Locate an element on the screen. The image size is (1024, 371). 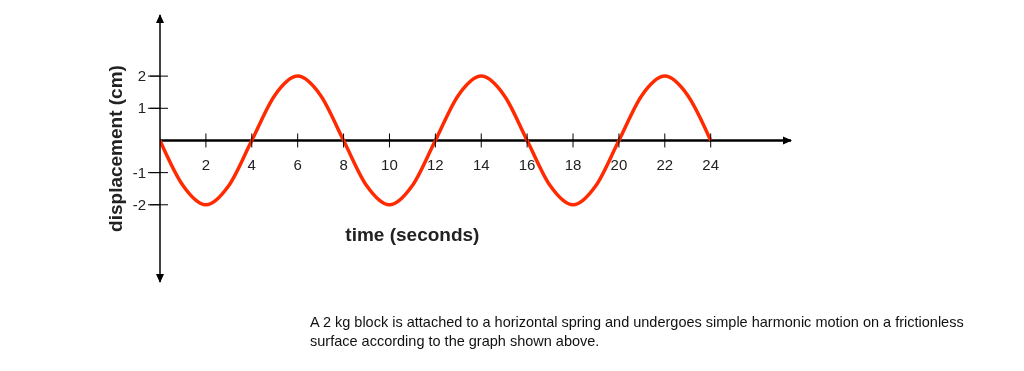
x-tick-label: 10 is located at coordinates (389, 165).